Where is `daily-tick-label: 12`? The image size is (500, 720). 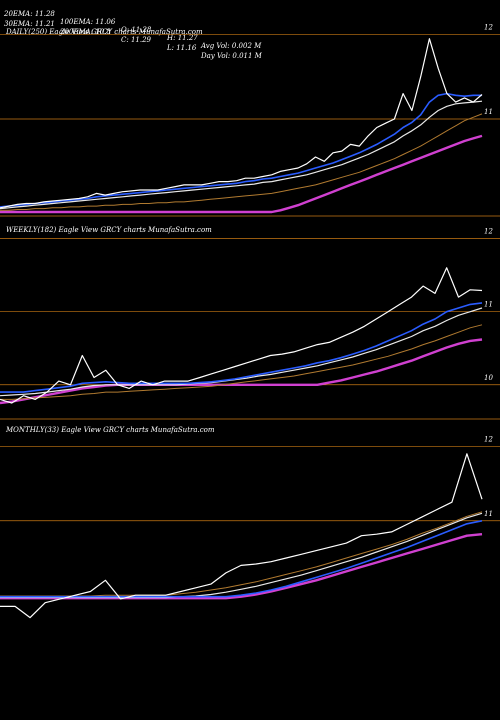 daily-tick-label: 12 is located at coordinates (488, 27).